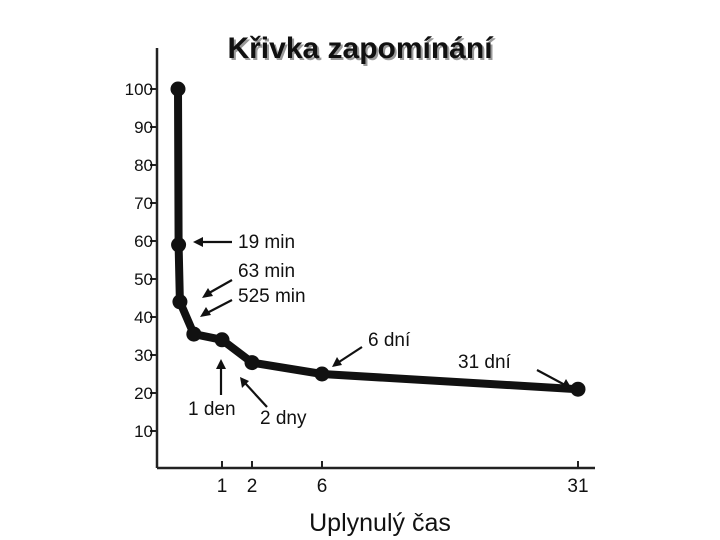 The width and height of the screenshot is (720, 540). Describe the element at coordinates (205, 312) in the screenshot. I see `arrowhead-525min` at that location.